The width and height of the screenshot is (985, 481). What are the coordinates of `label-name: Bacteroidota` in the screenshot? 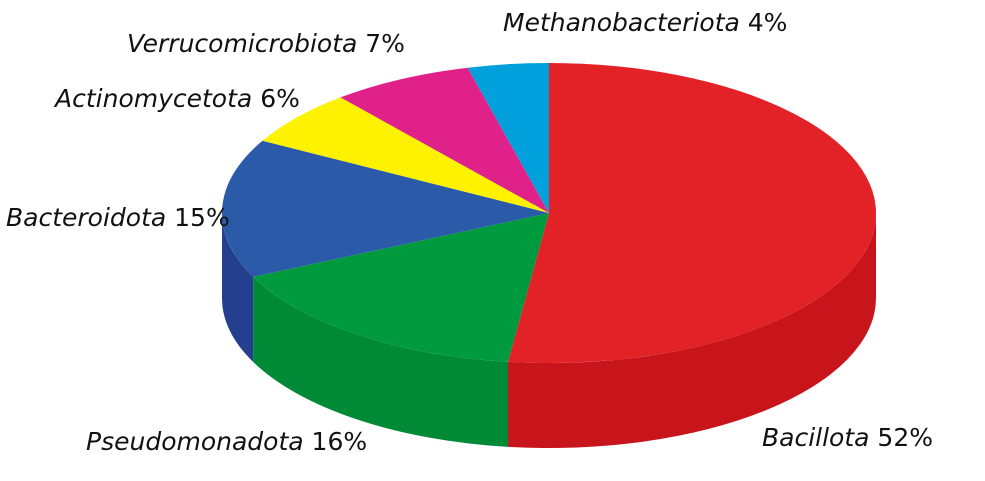 It's located at (90, 217).